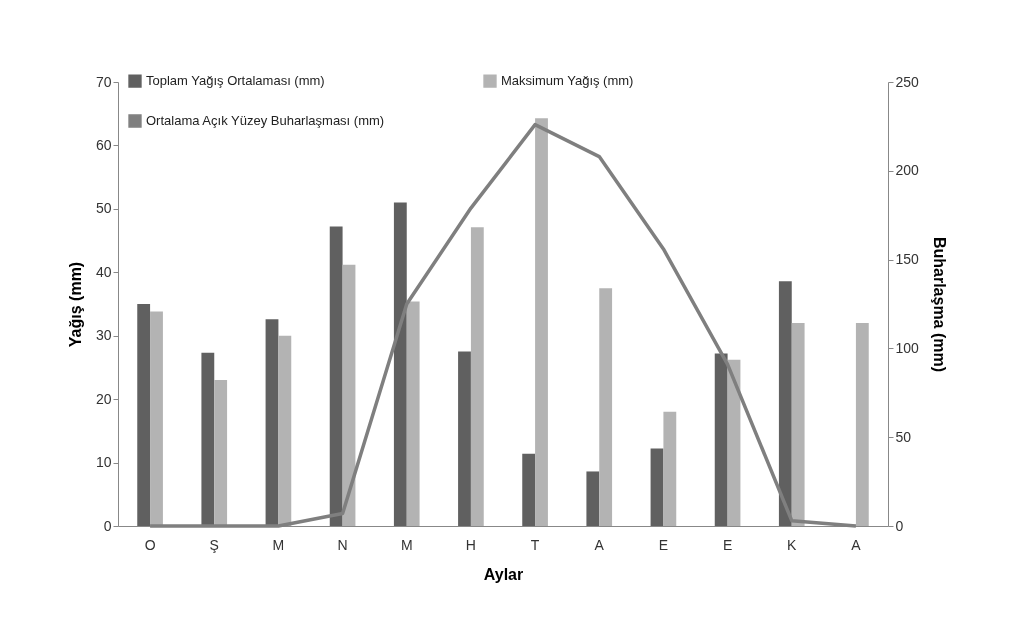 The image size is (1014, 636). Describe the element at coordinates (265, 120) in the screenshot. I see `legend-label: Ortalama Açık Yüzey Buharlaşması (mm)` at that location.